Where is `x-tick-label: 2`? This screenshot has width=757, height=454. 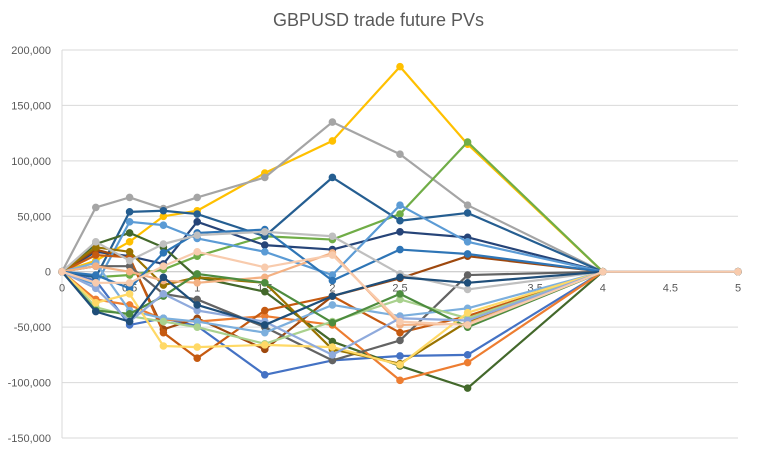
x-tick-label: 2 is located at coordinates (332, 289).